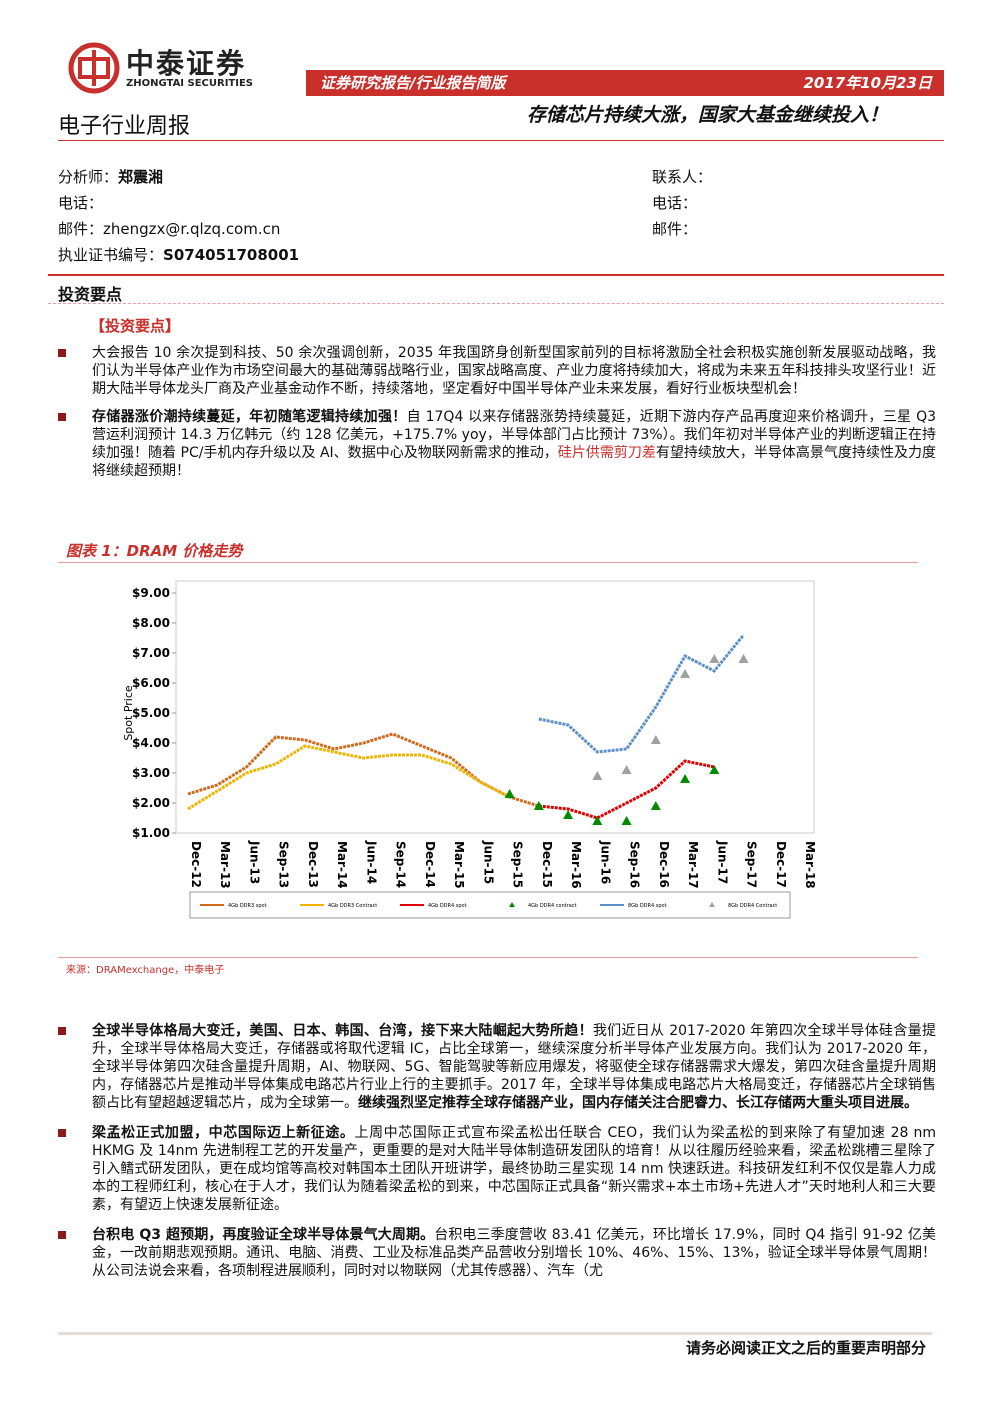  Describe the element at coordinates (128, 713) in the screenshot. I see `y-axis-label: Spot Price` at that location.